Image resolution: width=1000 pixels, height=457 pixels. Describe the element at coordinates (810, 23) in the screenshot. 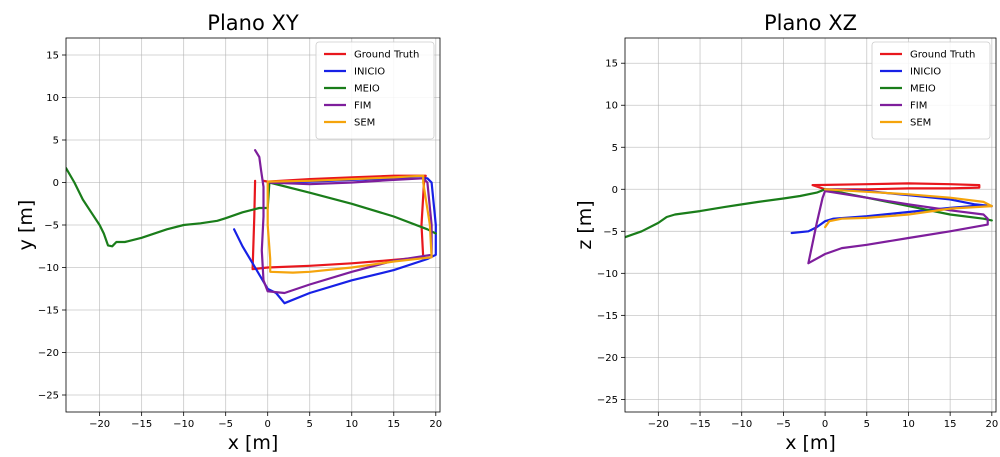

I see `chart-title: Plano XZ` at that location.